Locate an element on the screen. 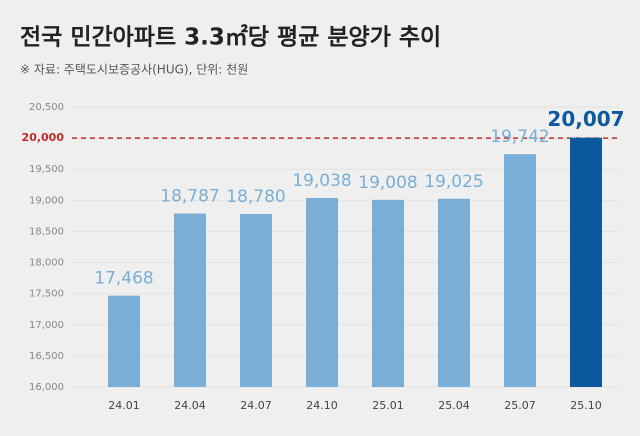 This screenshot has width=640, height=436. y-tick-label: 16,000 is located at coordinates (46, 387).